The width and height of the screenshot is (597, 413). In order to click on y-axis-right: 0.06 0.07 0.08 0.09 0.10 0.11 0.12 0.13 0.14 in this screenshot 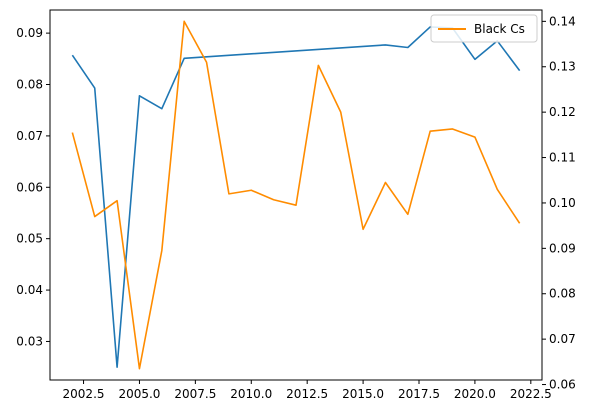, I will do `click(559, 203)`.